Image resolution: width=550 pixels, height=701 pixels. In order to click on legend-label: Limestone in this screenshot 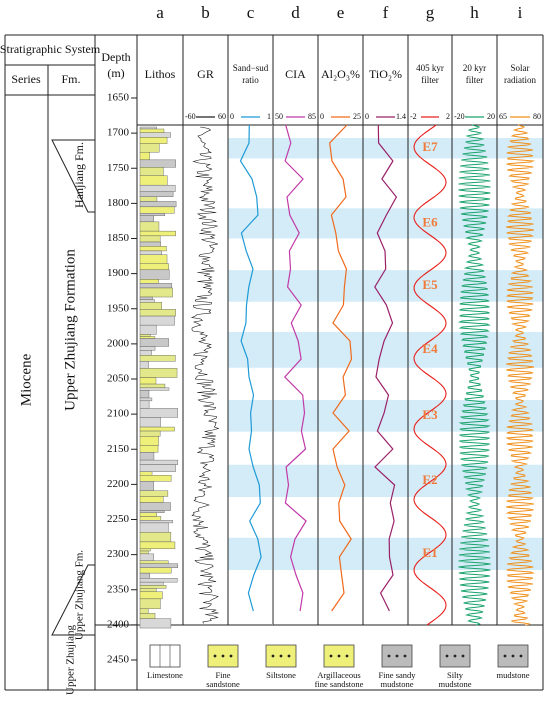, I will do `click(165, 675)`.